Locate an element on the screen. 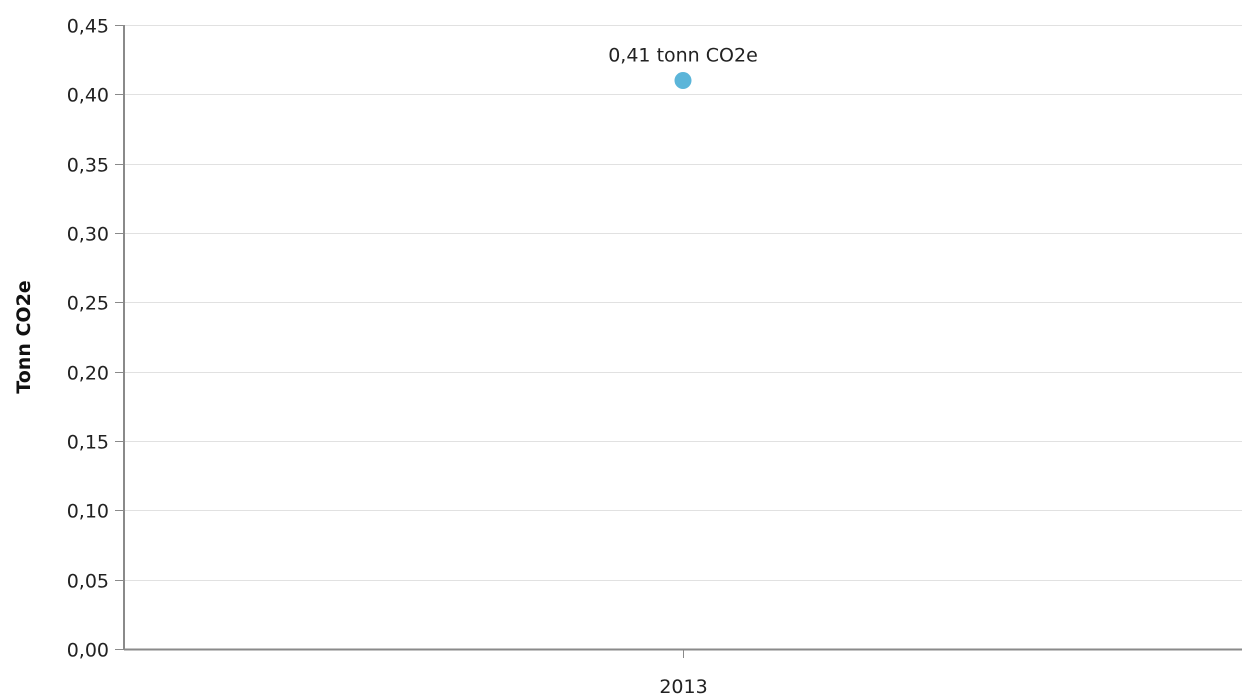 The width and height of the screenshot is (1242, 695). y-tick-label: 0,25 is located at coordinates (88, 304).